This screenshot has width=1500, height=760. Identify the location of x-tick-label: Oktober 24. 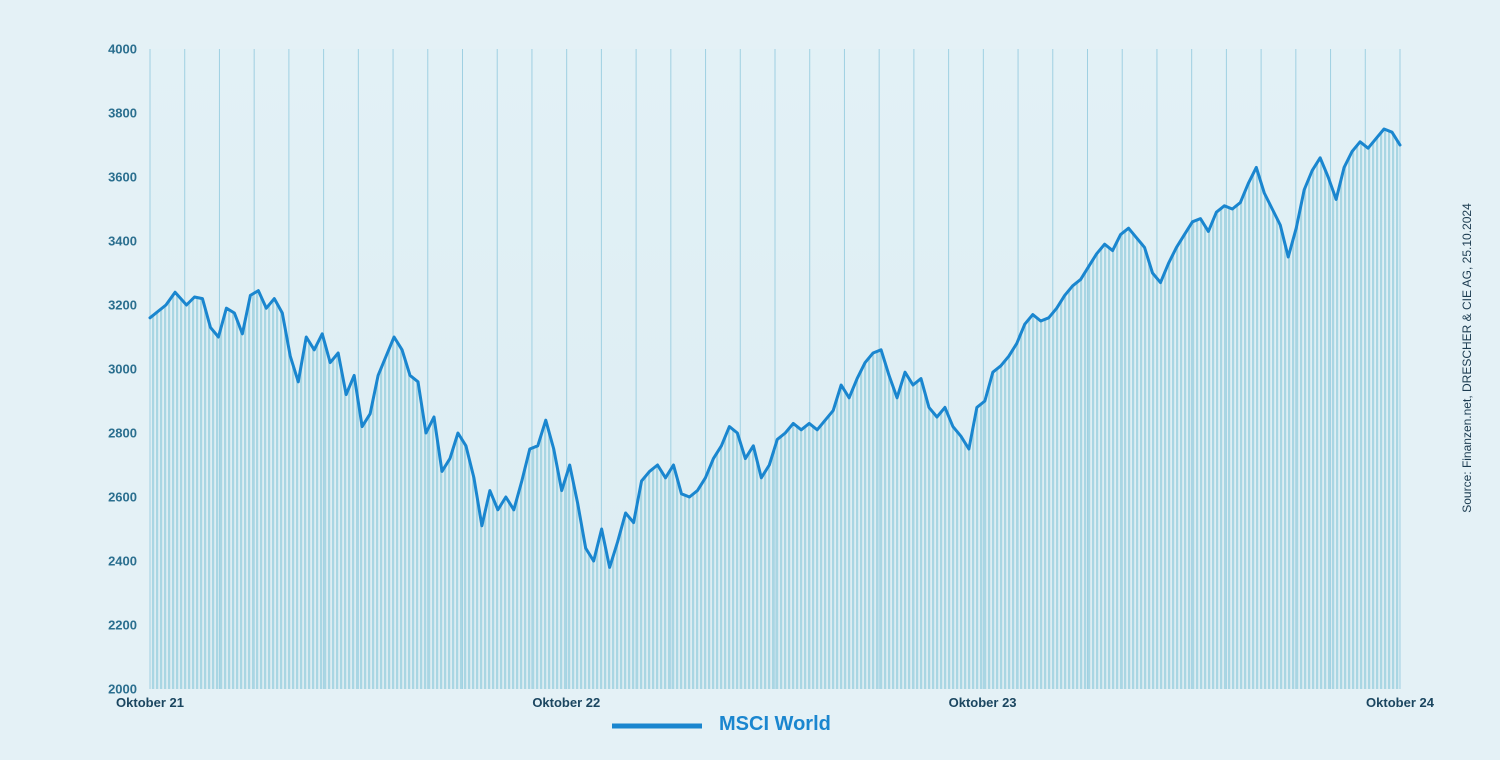
(1400, 702).